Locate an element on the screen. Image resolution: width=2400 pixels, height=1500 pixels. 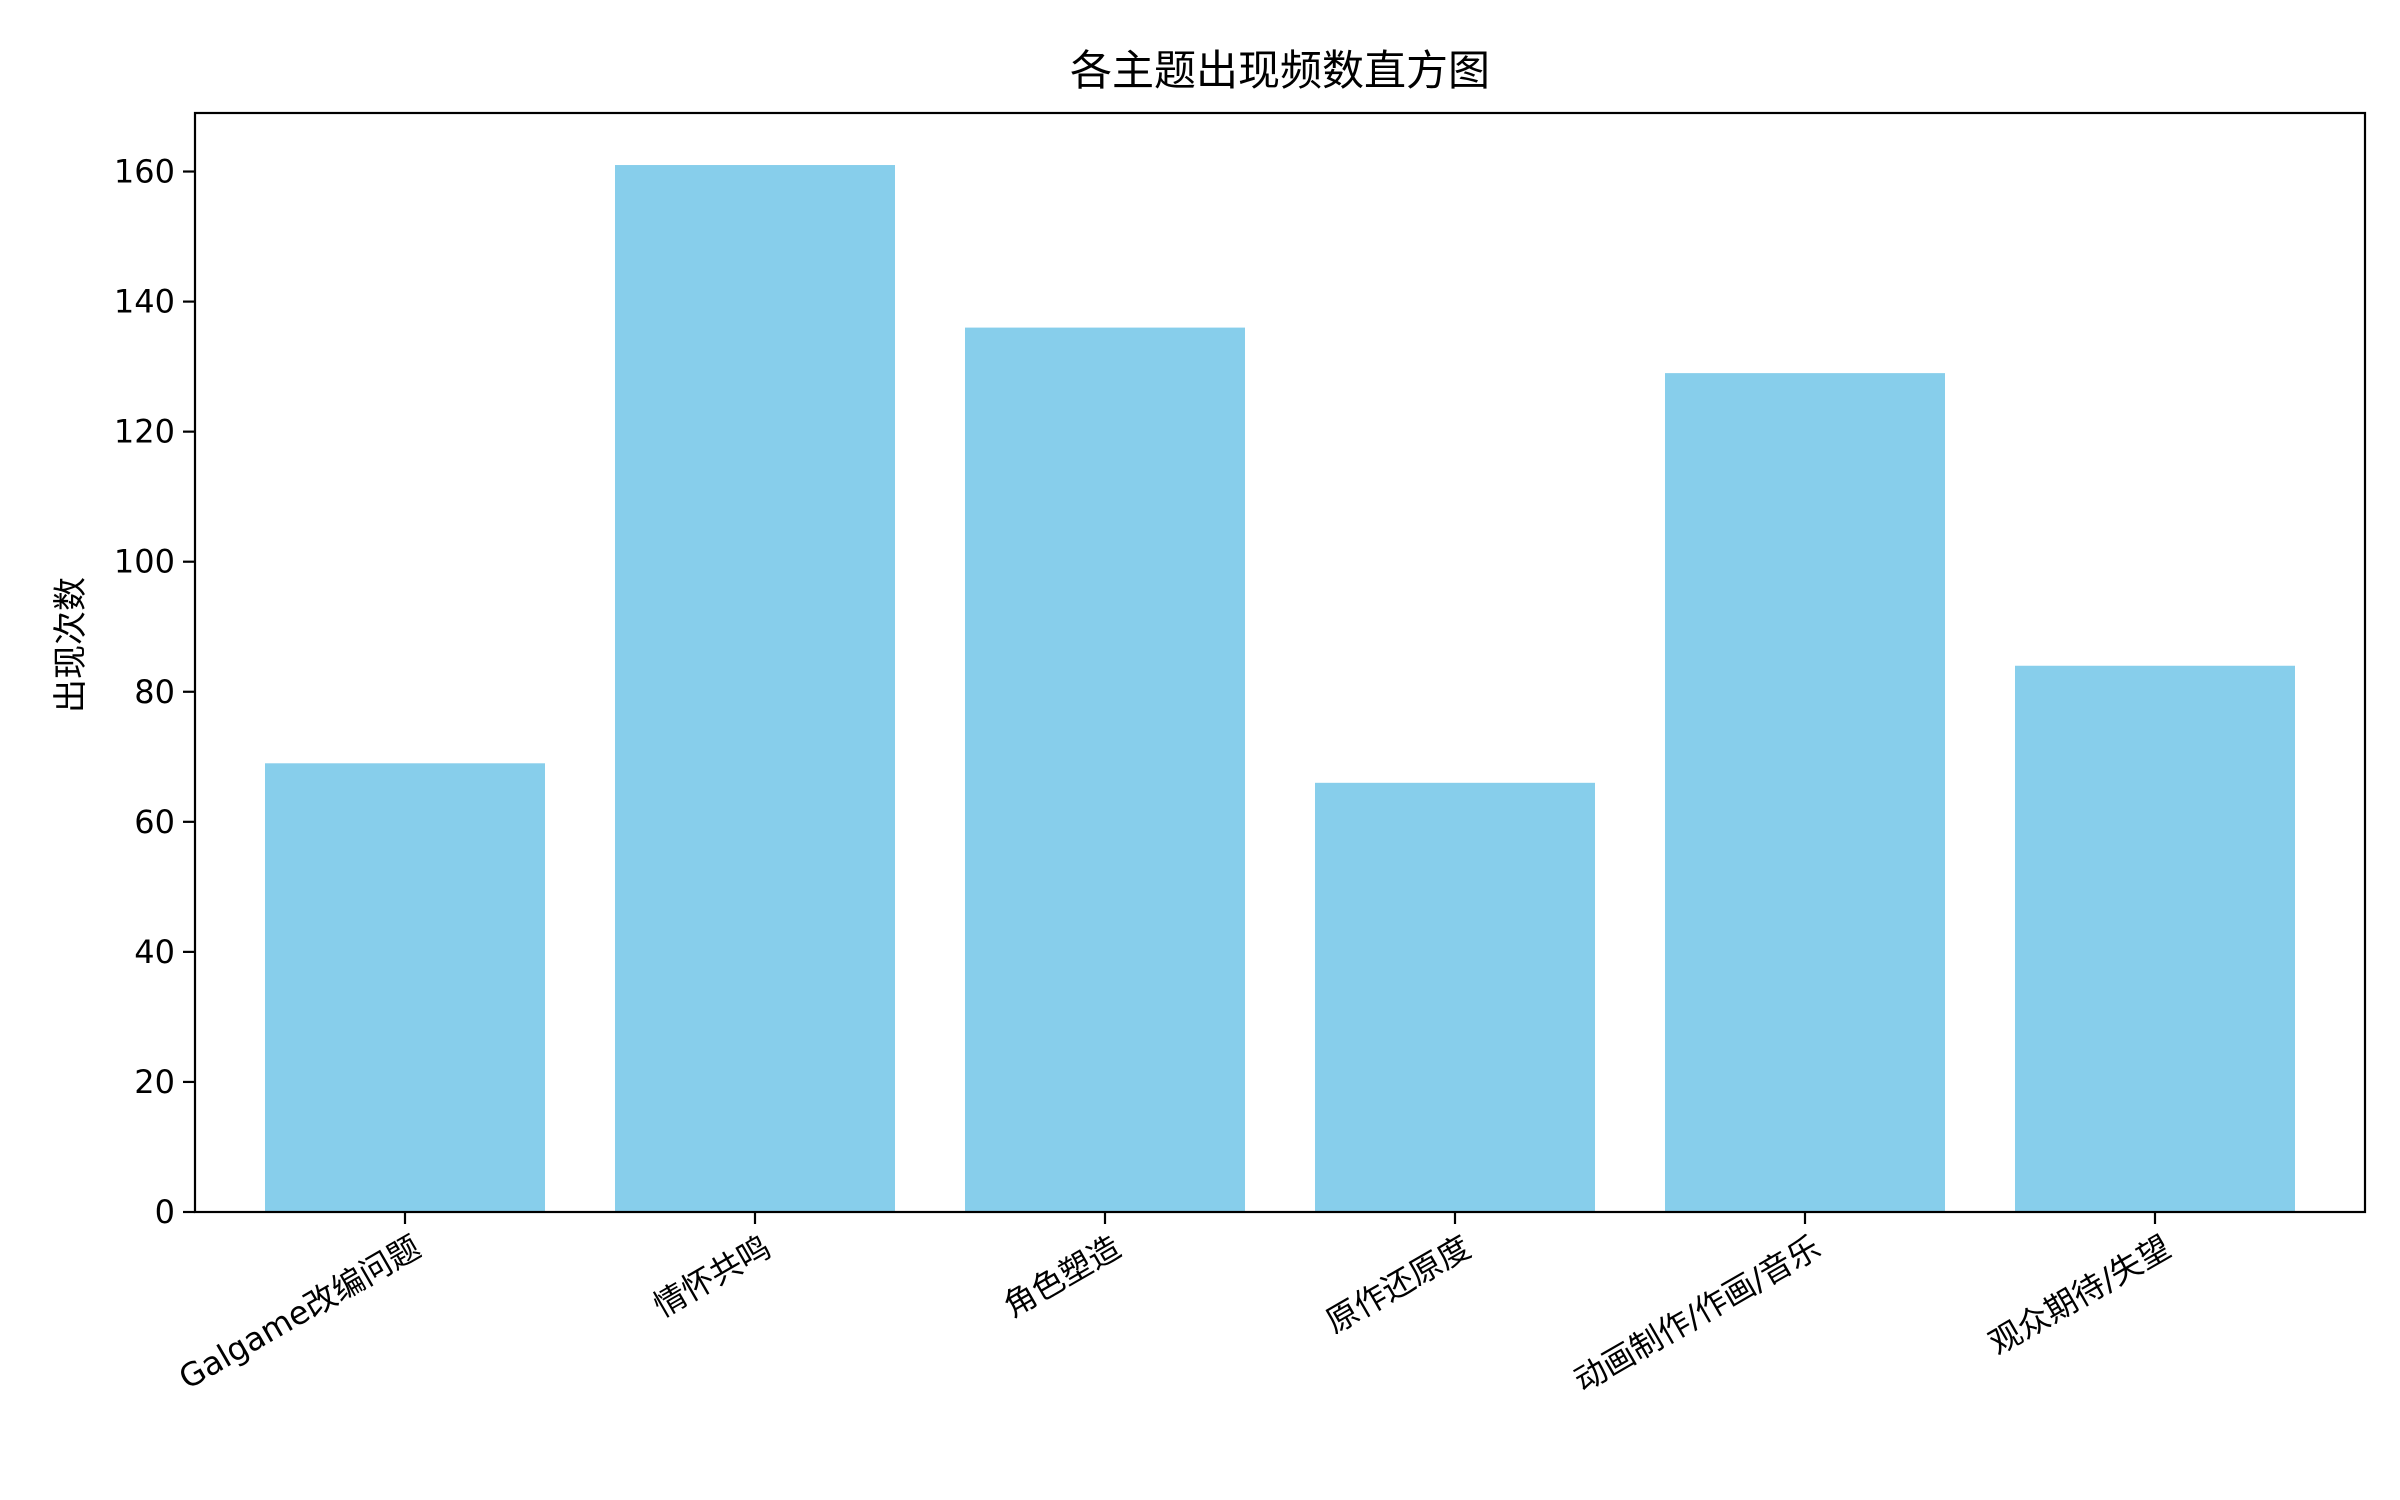
x-tick-label: Galgame改编问题 is located at coordinates (299, 1312).